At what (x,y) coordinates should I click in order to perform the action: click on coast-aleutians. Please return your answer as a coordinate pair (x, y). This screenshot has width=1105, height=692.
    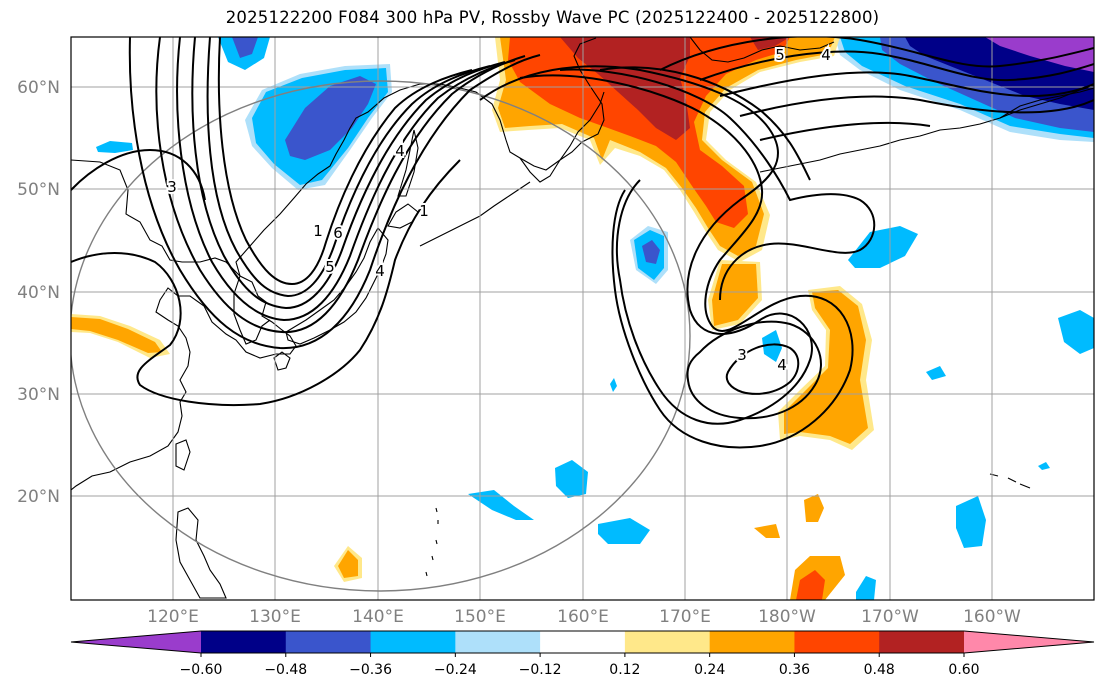
    Looking at the image, I should click on (926, 129).